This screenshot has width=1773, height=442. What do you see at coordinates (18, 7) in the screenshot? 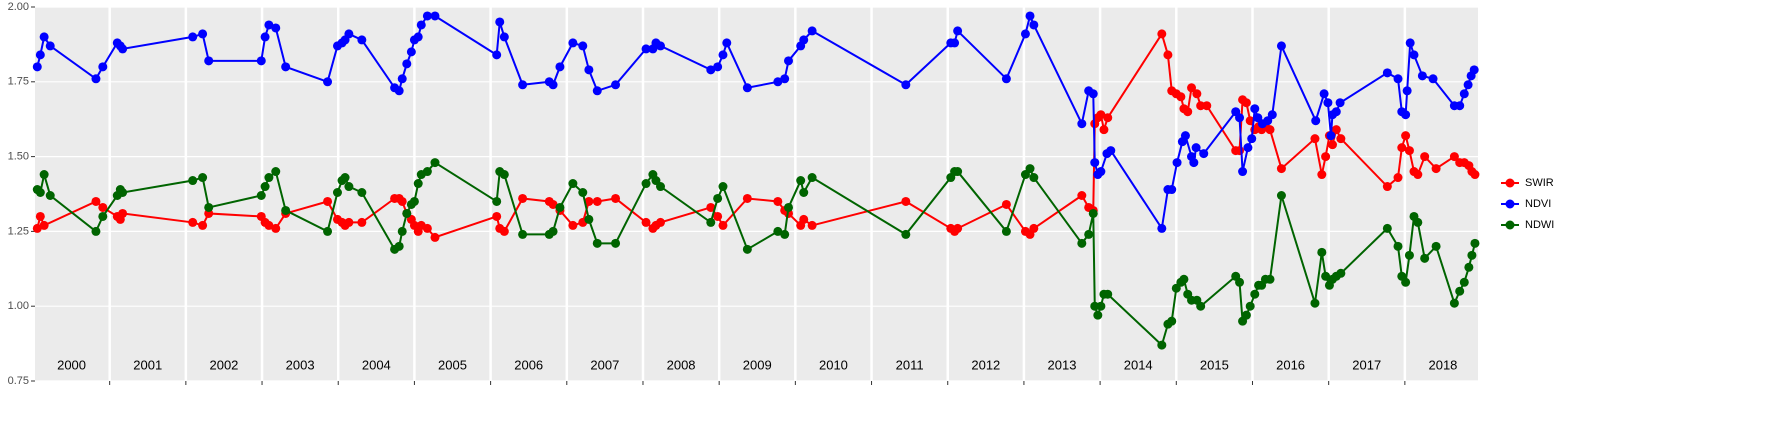
I see `y-tick-label: 2.00` at bounding box center [18, 7].